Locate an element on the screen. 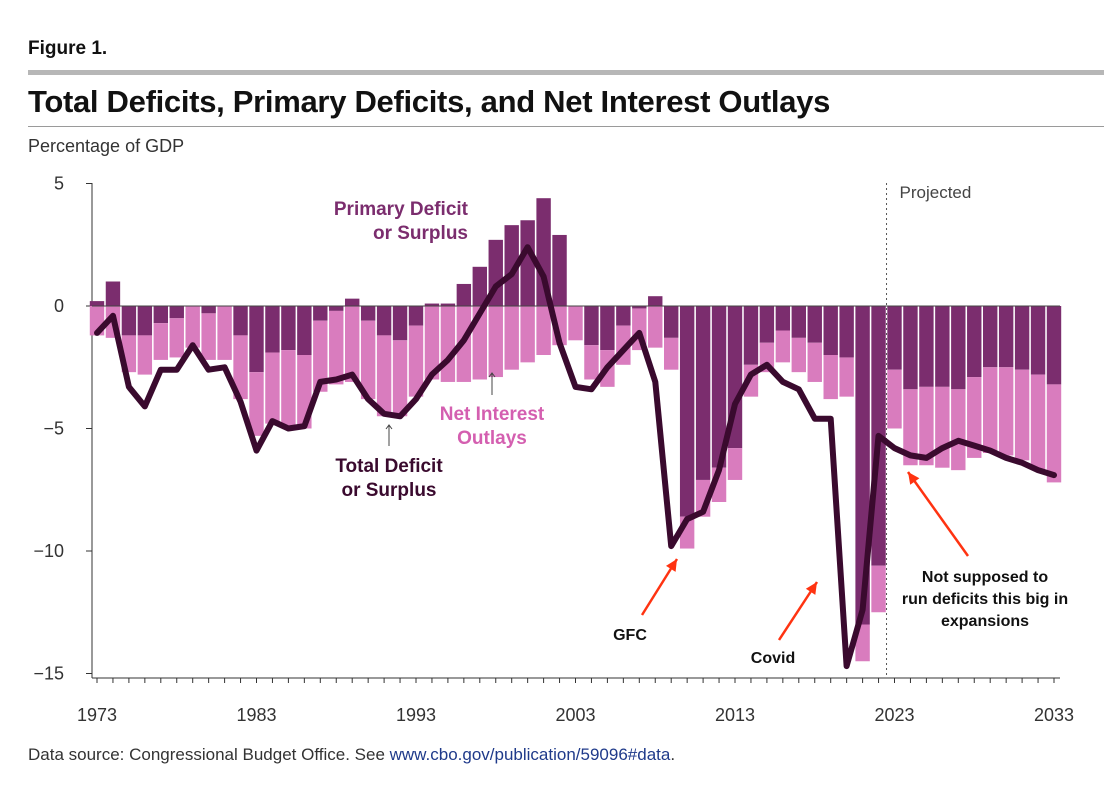 Image resolution: width=1104 pixels, height=786 pixels. y-tick-label: −10 is located at coordinates (48, 551).